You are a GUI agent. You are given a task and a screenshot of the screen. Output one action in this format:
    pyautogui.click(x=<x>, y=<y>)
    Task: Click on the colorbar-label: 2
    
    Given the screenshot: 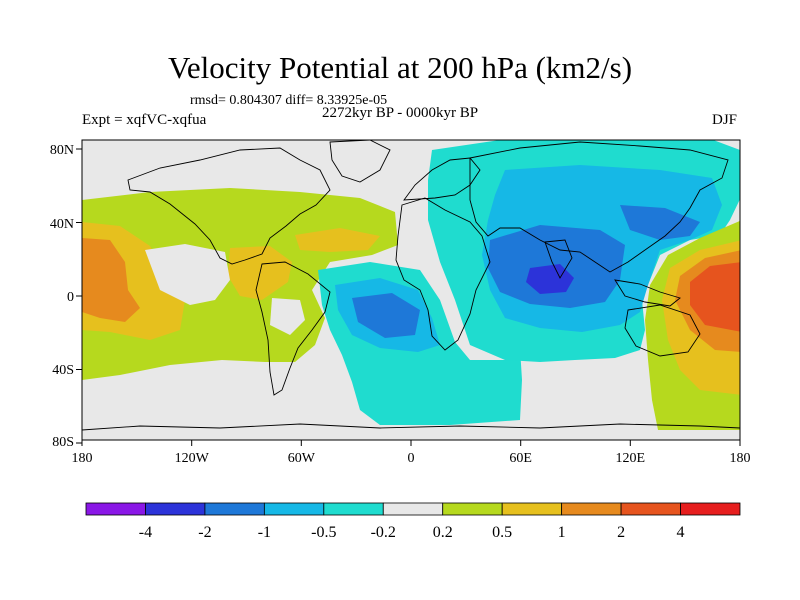 What is the action you would take?
    pyautogui.click(x=621, y=532)
    